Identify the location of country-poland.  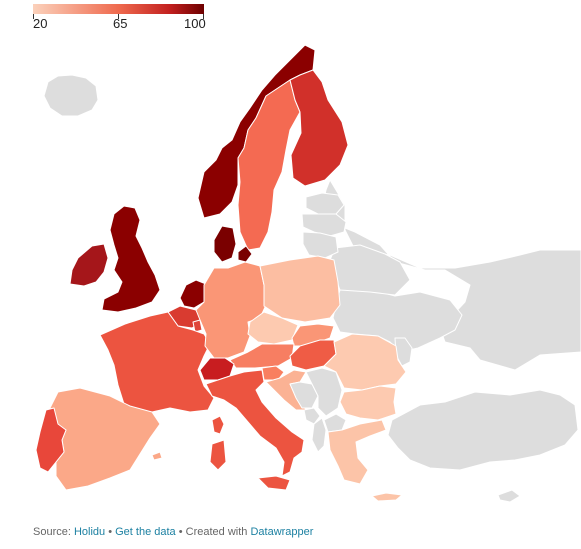
(300, 289).